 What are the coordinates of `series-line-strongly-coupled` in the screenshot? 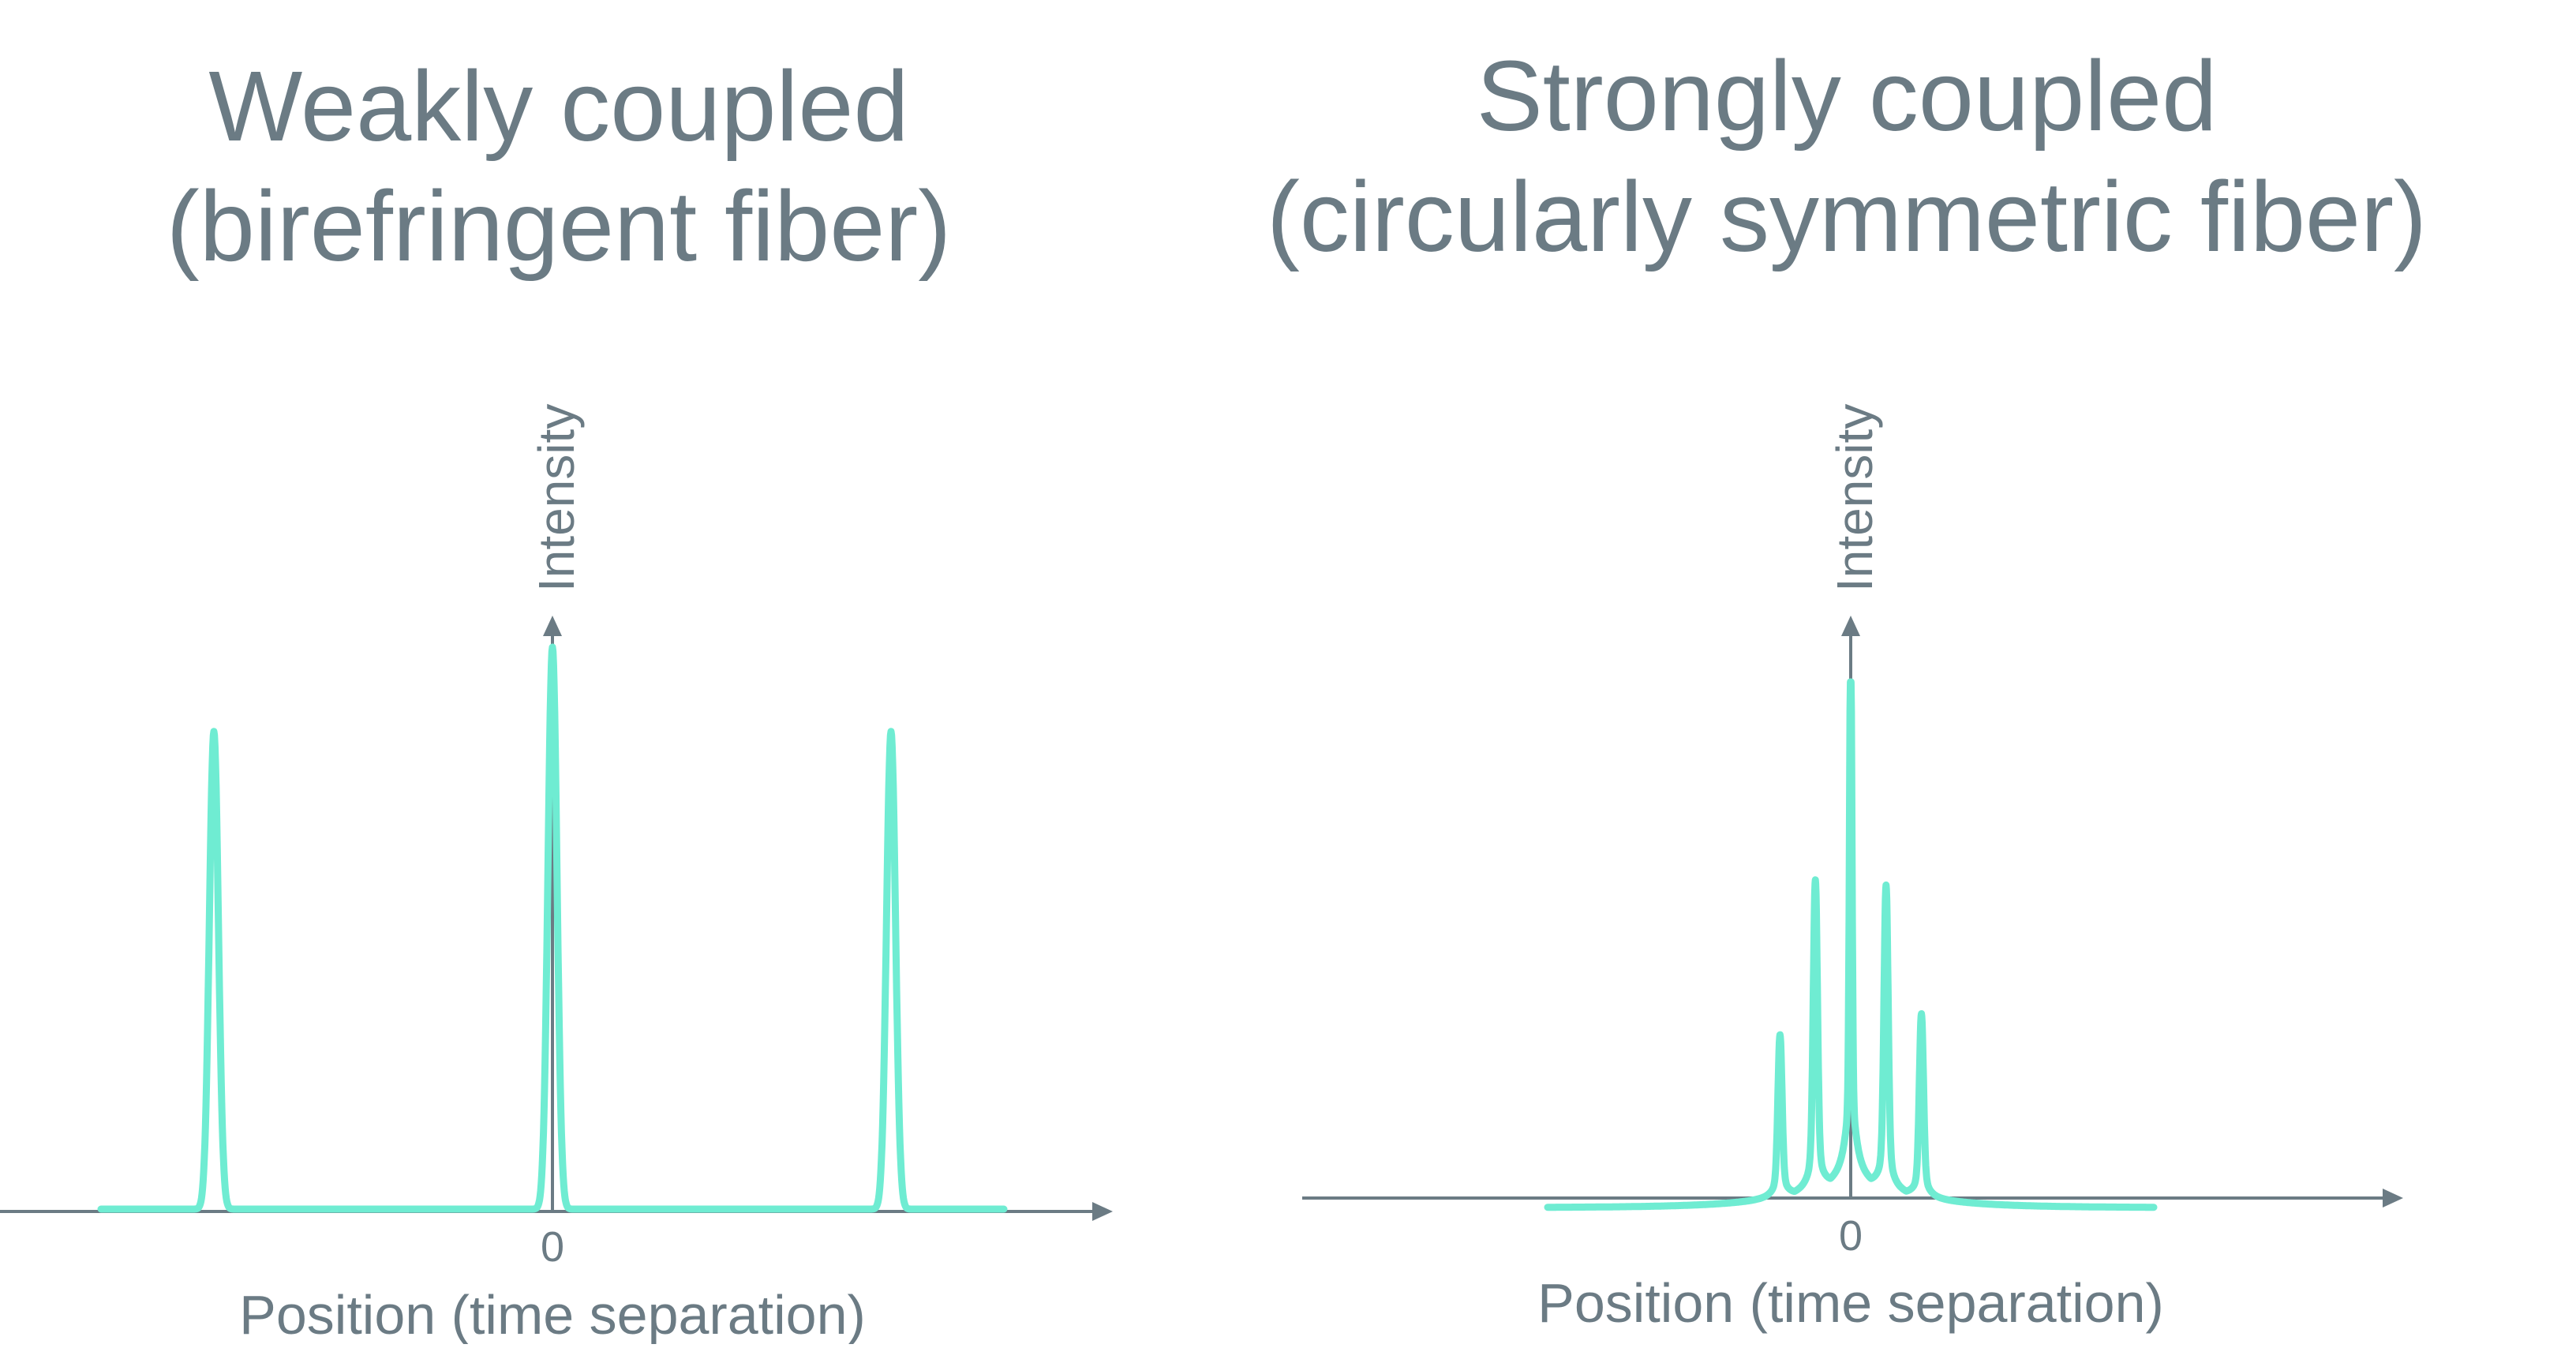 It's located at (1851, 944).